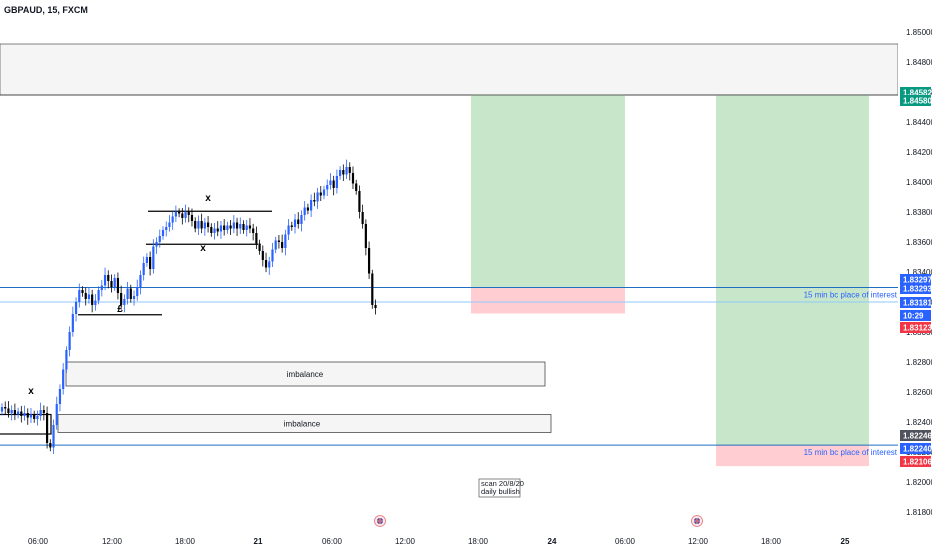 The image size is (932, 550). I want to click on price-badge: 1.83293, so click(916, 288).